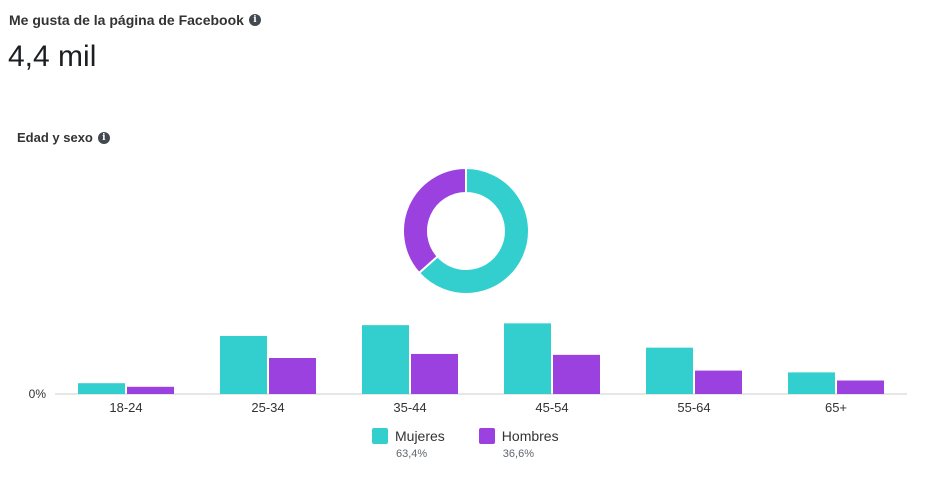  Describe the element at coordinates (125, 407) in the screenshot. I see `x-tick-label: 18-24` at that location.